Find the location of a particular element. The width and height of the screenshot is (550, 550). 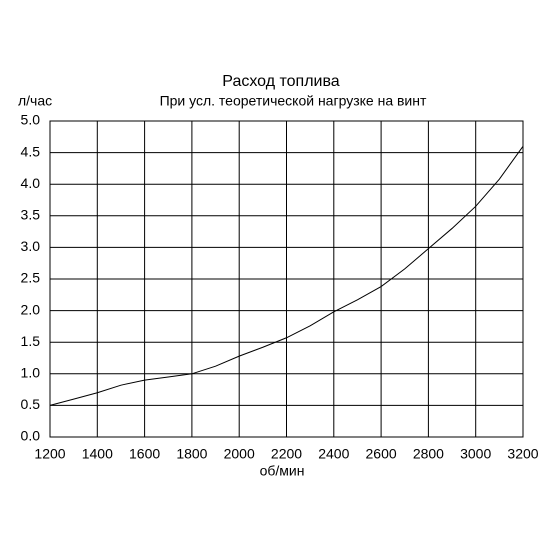

y-tick-label: 0.0 is located at coordinates (31, 436).